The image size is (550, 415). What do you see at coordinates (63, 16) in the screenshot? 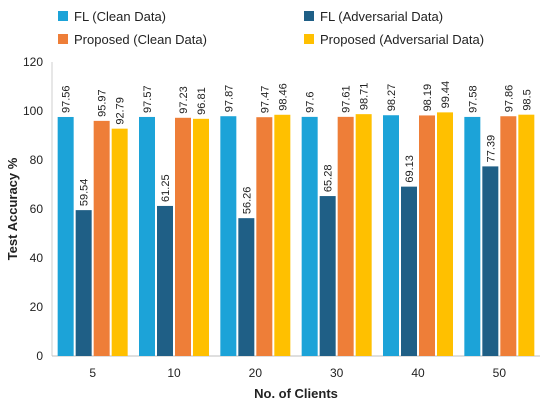
I see `legend-swatch-fl-clean` at bounding box center [63, 16].